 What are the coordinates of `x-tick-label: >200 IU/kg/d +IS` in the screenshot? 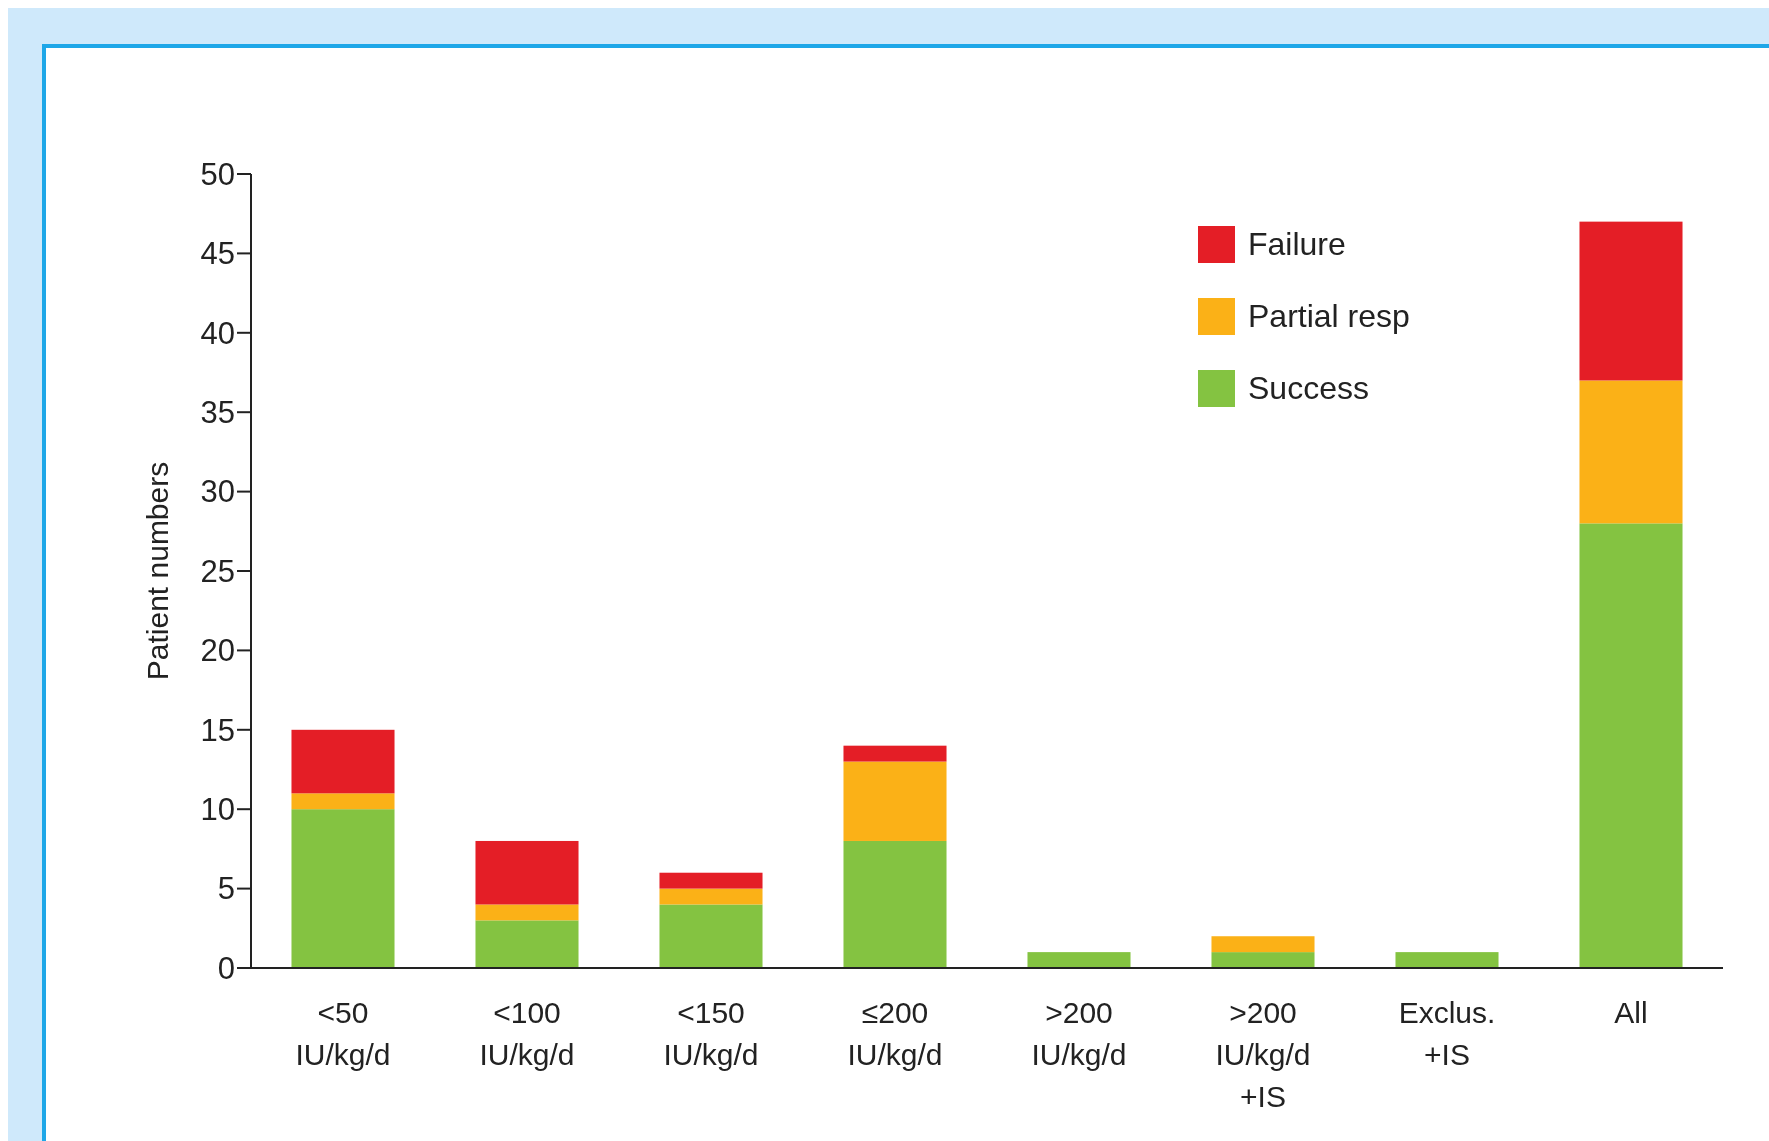 It's located at (1263, 1054).